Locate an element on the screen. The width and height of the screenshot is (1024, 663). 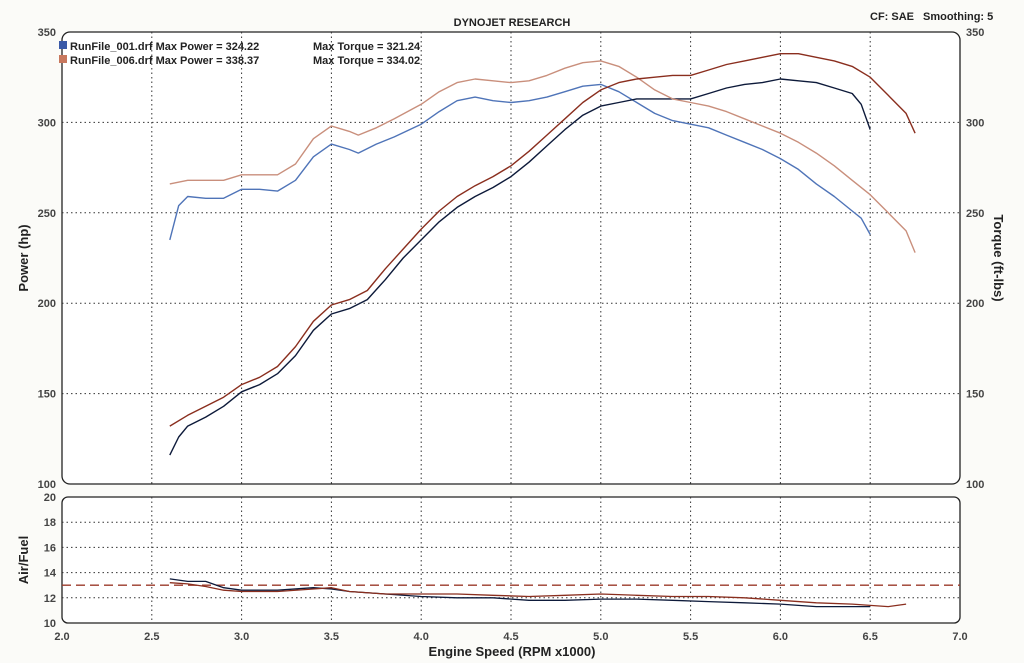
air-fuel-series is located at coordinates (511, 593).